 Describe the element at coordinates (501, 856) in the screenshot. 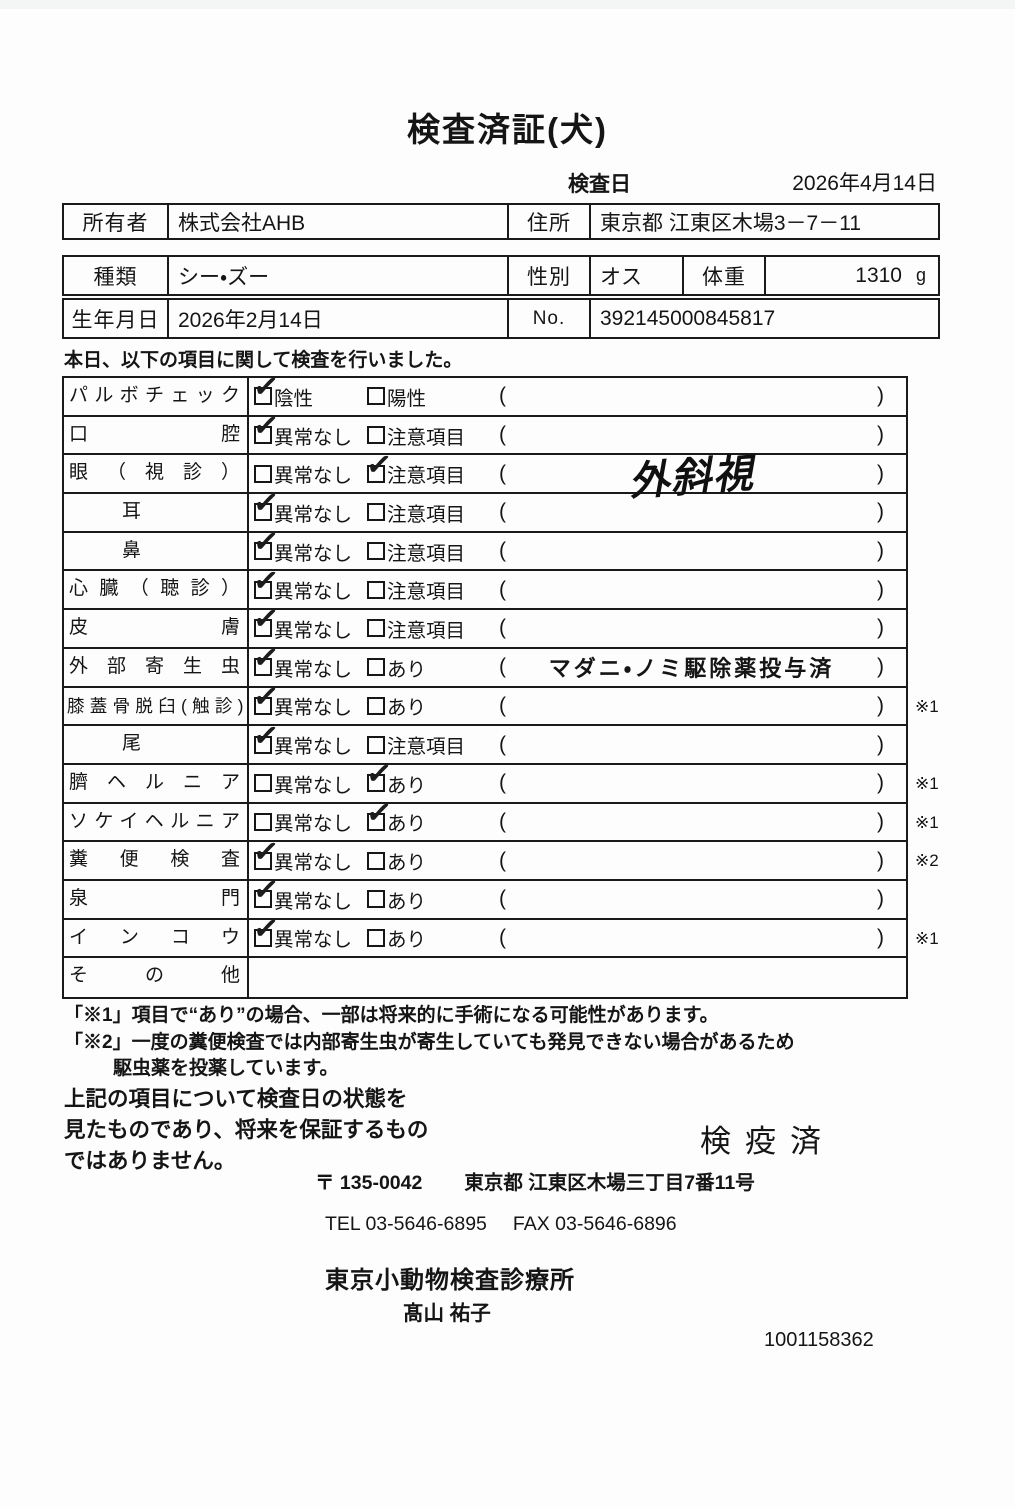

I see `check-row-fecal: 糞便検査 ✓ 異常なし あり () ※2` at that location.